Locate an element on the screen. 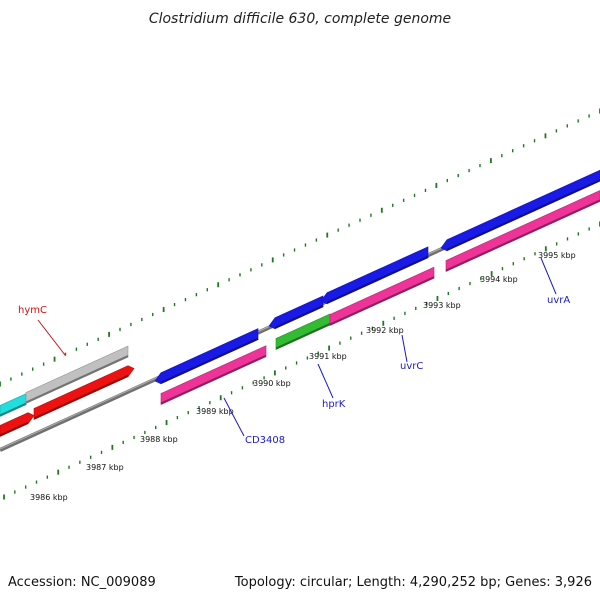 The width and height of the screenshot is (600, 600). scale-label: 3995 kbp is located at coordinates (557, 255).